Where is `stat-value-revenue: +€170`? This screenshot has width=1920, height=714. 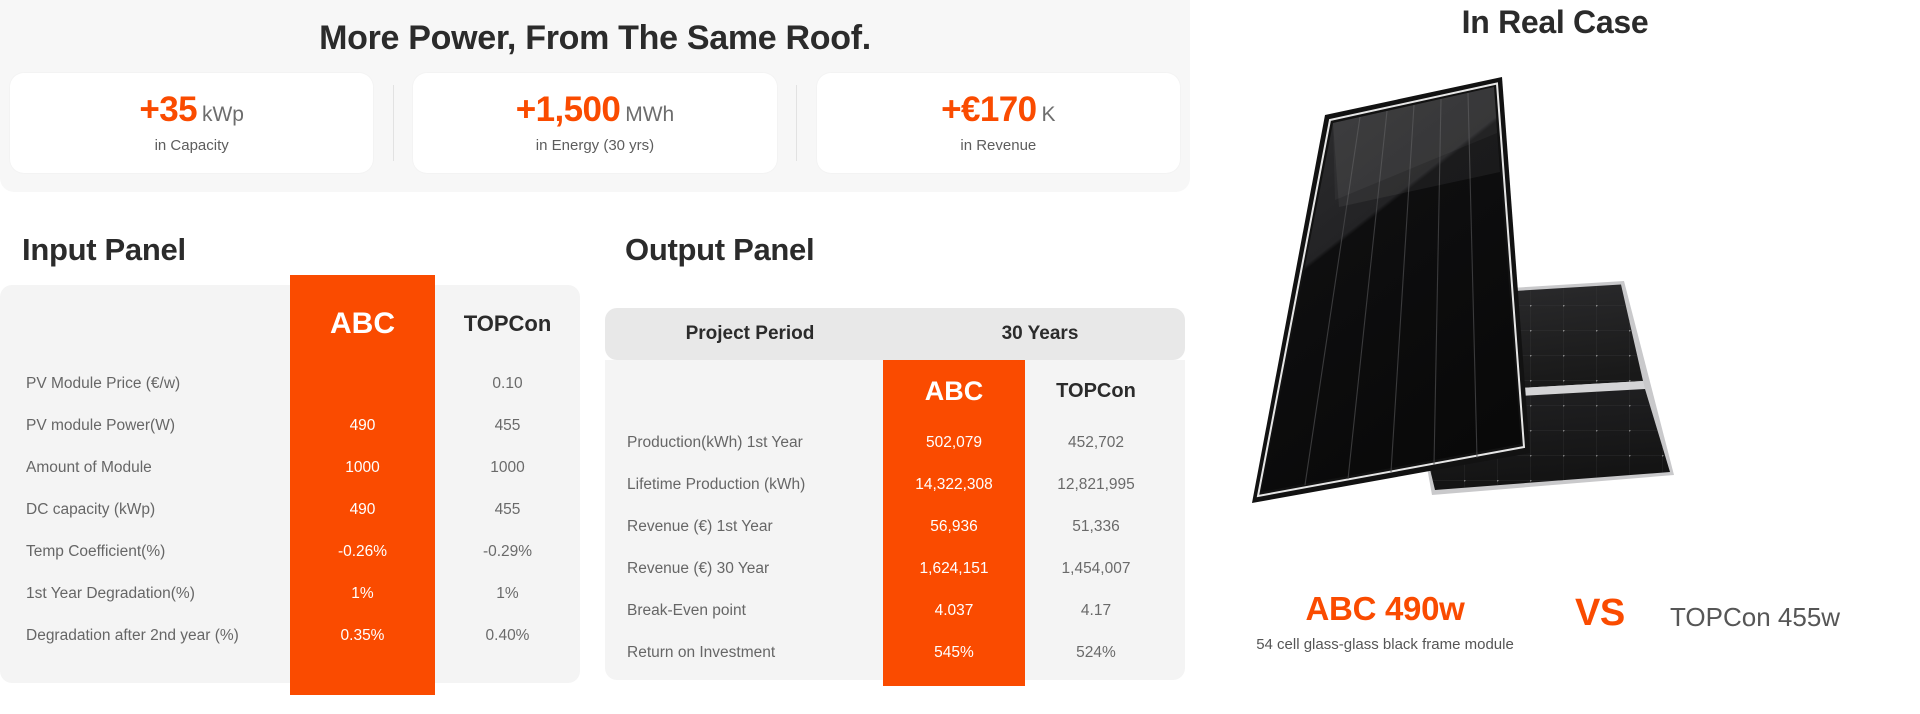 stat-value-revenue: +€170 is located at coordinates (989, 109).